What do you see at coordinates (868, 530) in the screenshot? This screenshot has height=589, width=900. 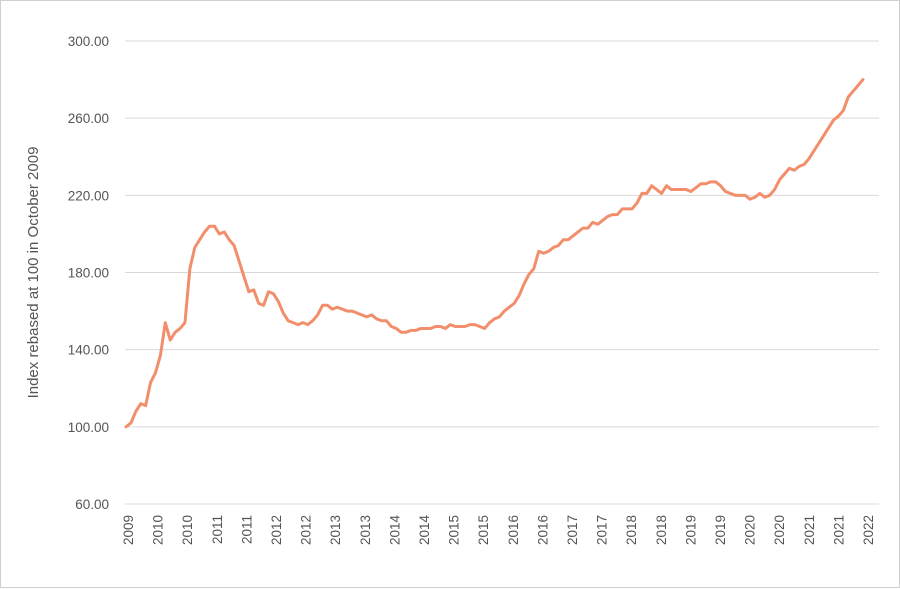 I see `x-tick-label: 2022` at bounding box center [868, 530].